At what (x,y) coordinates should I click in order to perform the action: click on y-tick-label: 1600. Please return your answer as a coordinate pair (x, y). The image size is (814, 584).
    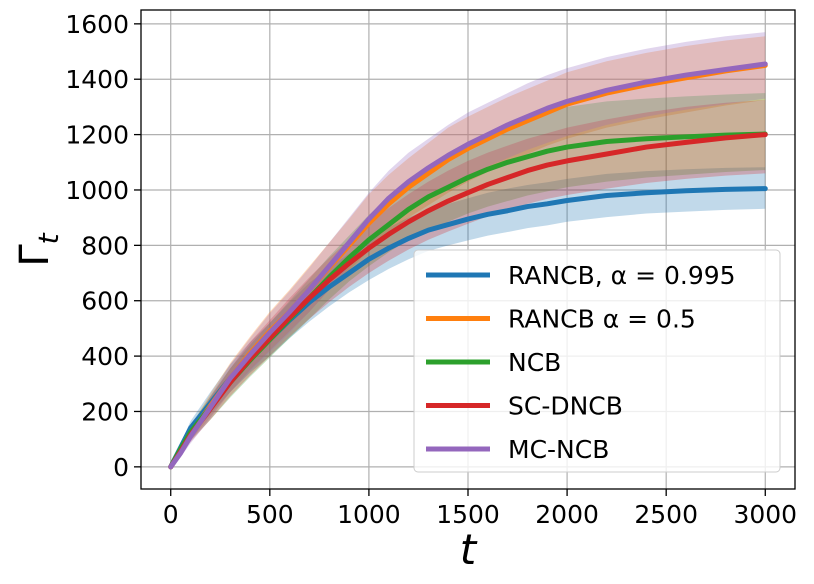
    Looking at the image, I should click on (97, 24).